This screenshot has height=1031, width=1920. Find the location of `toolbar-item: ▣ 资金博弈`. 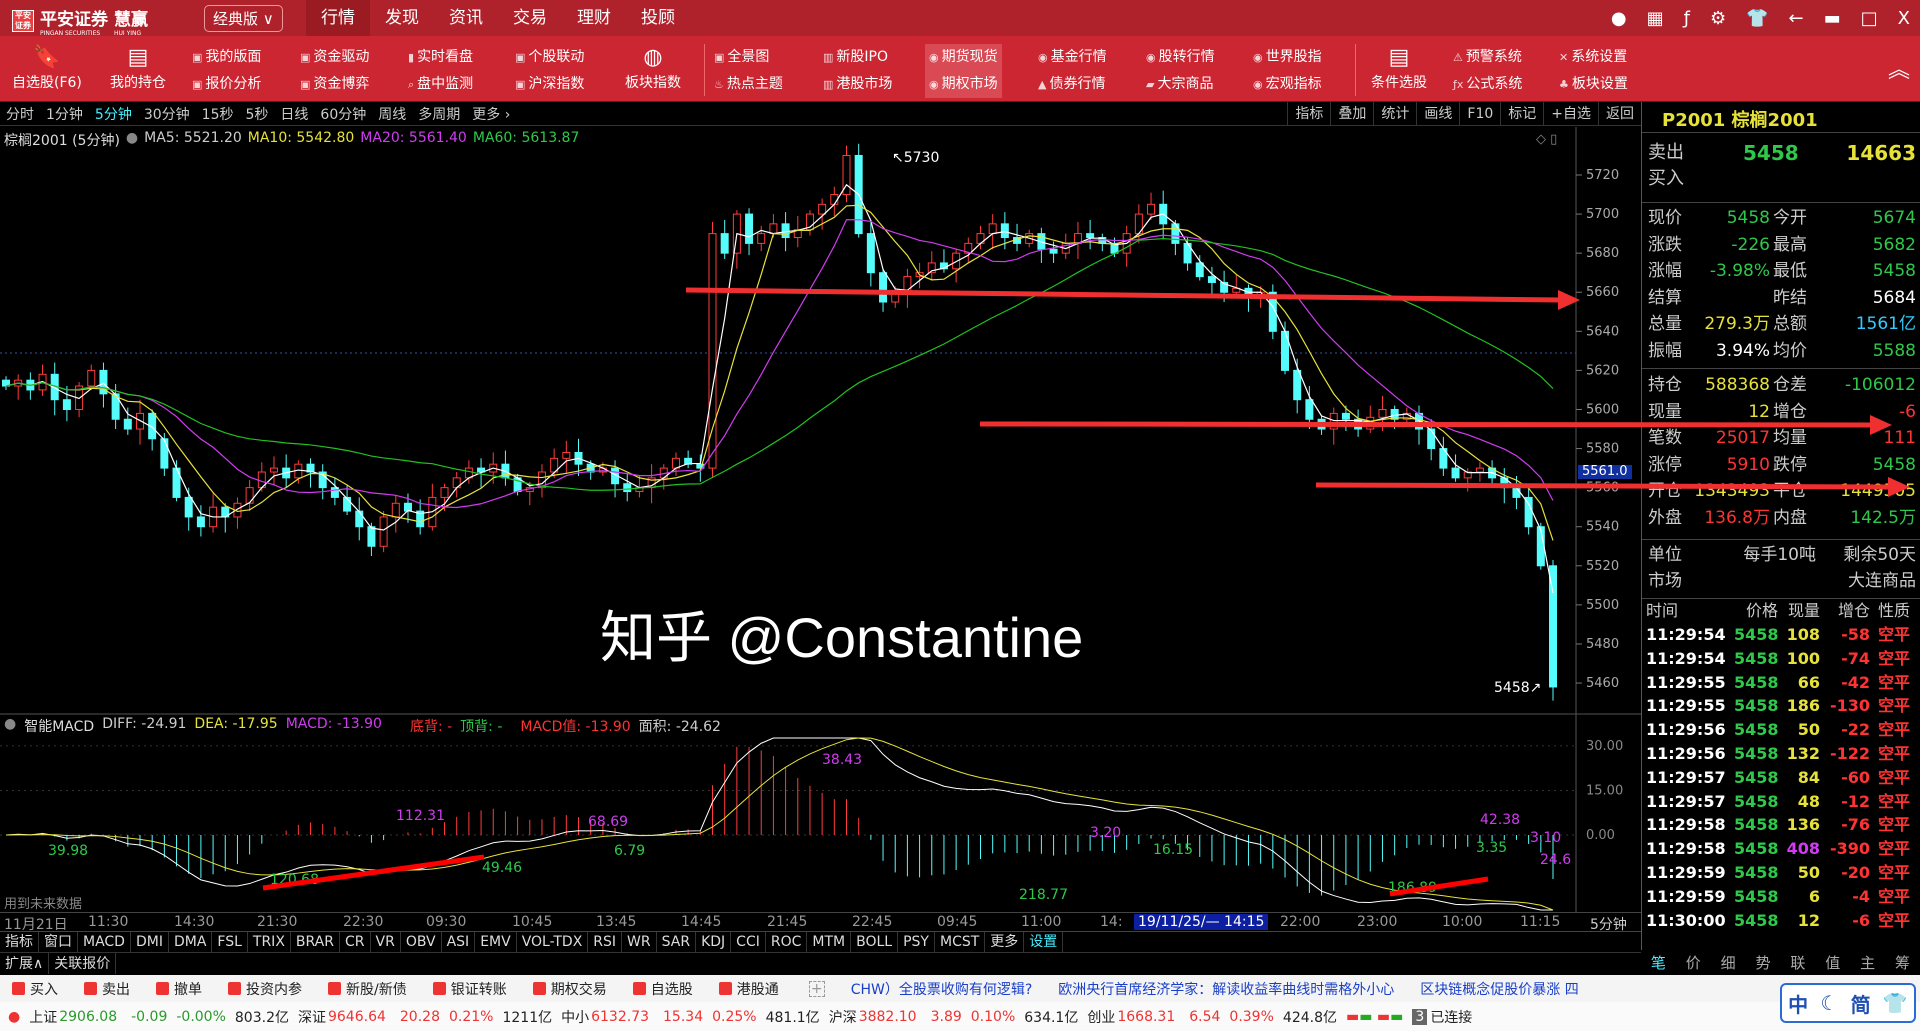

toolbar-item: ▣ 资金博弈 is located at coordinates (335, 84).